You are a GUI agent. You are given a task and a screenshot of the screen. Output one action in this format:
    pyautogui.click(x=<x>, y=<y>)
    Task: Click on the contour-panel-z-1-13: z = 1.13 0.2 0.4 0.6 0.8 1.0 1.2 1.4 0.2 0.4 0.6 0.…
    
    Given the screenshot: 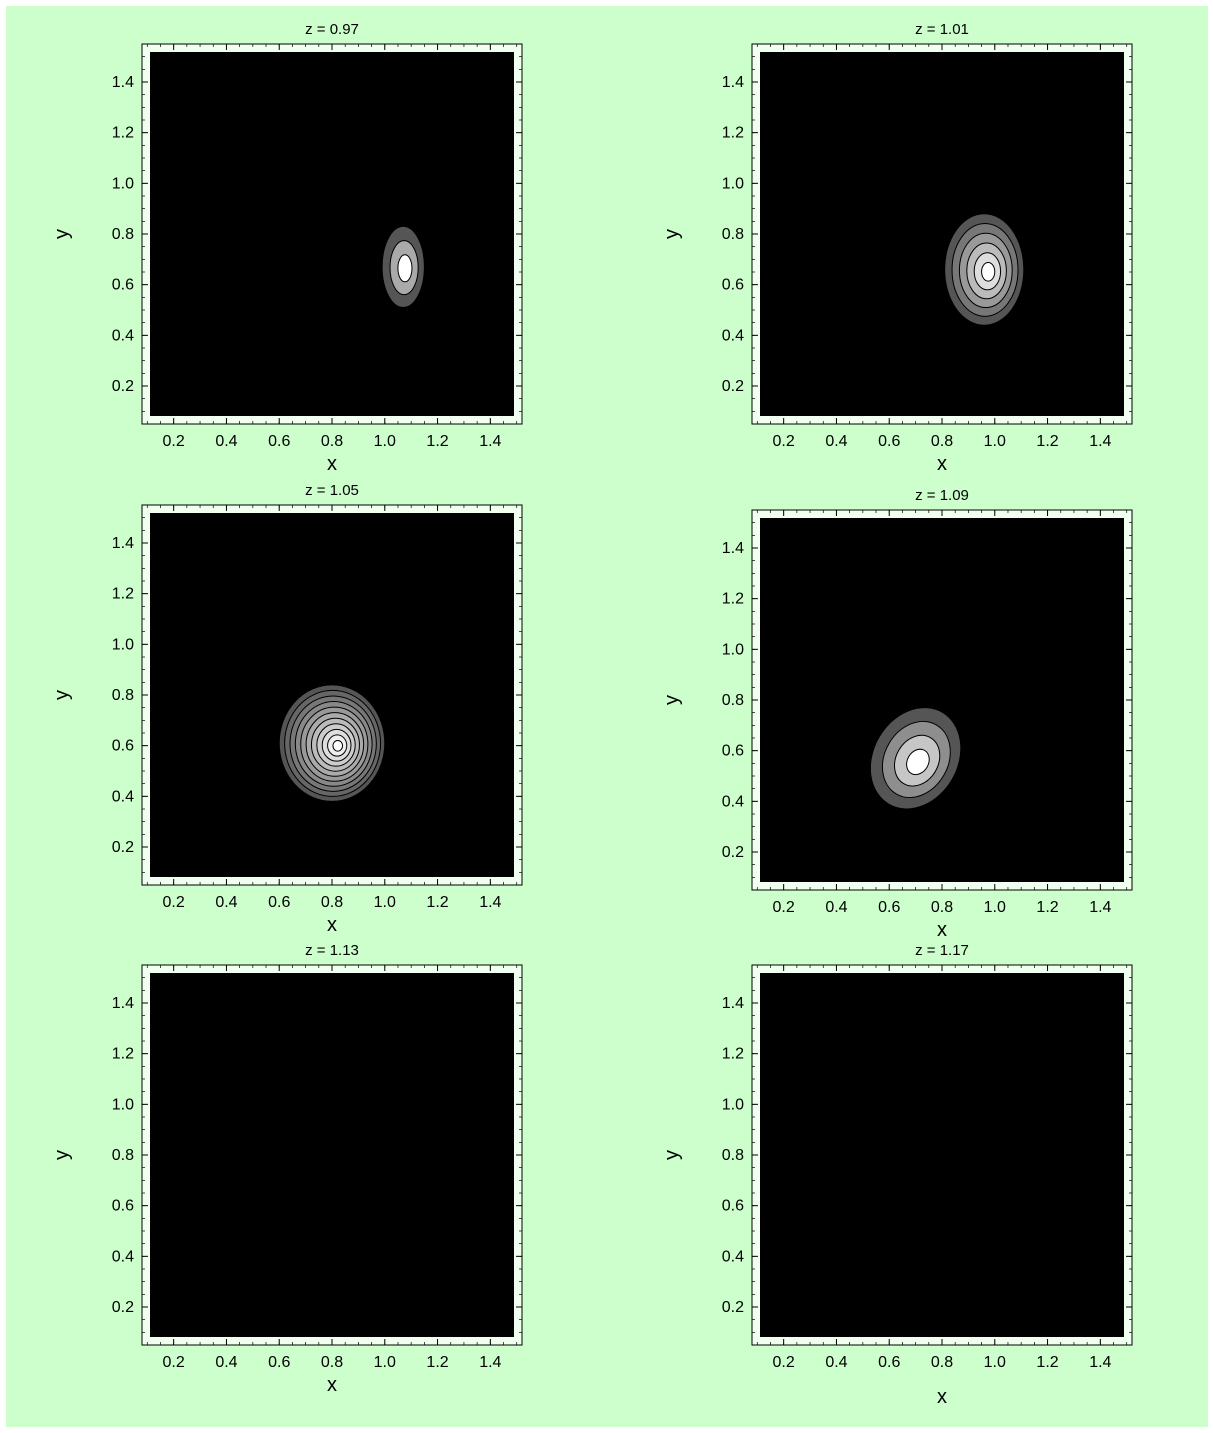 What is the action you would take?
    pyautogui.click(x=302, y=1168)
    